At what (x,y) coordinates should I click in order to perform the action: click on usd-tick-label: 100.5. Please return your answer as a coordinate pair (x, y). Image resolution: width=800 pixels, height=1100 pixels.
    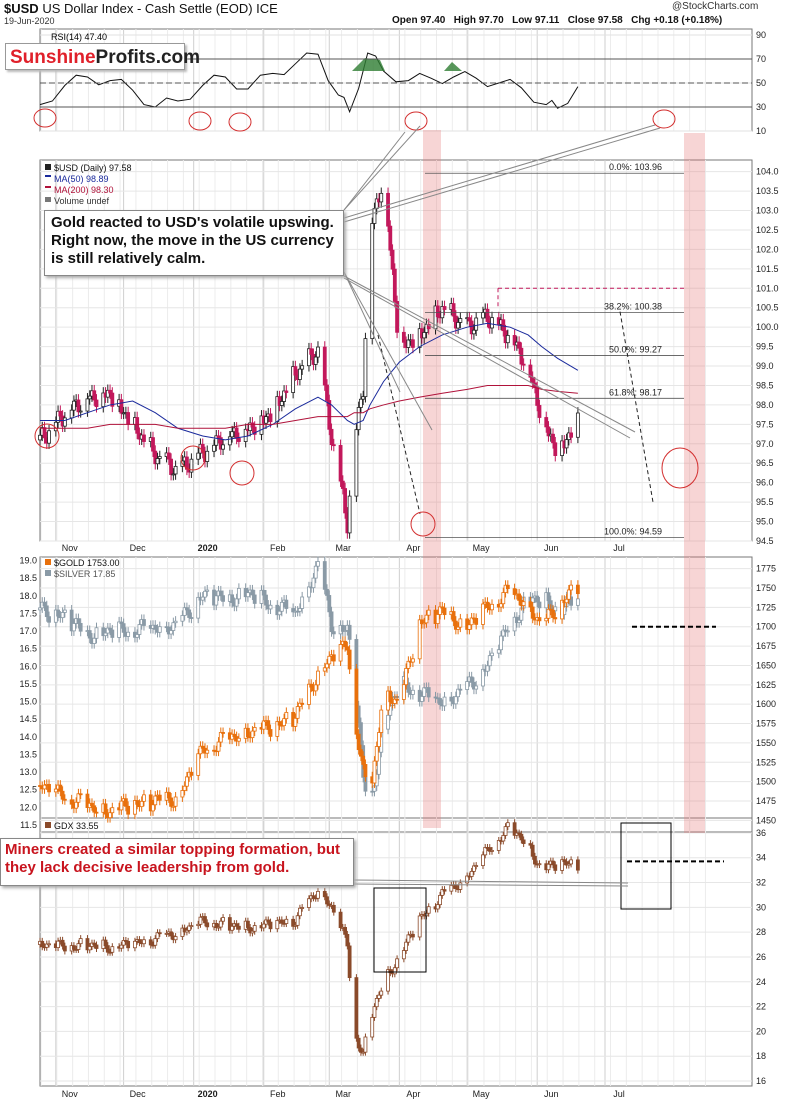
    Looking at the image, I should click on (767, 308).